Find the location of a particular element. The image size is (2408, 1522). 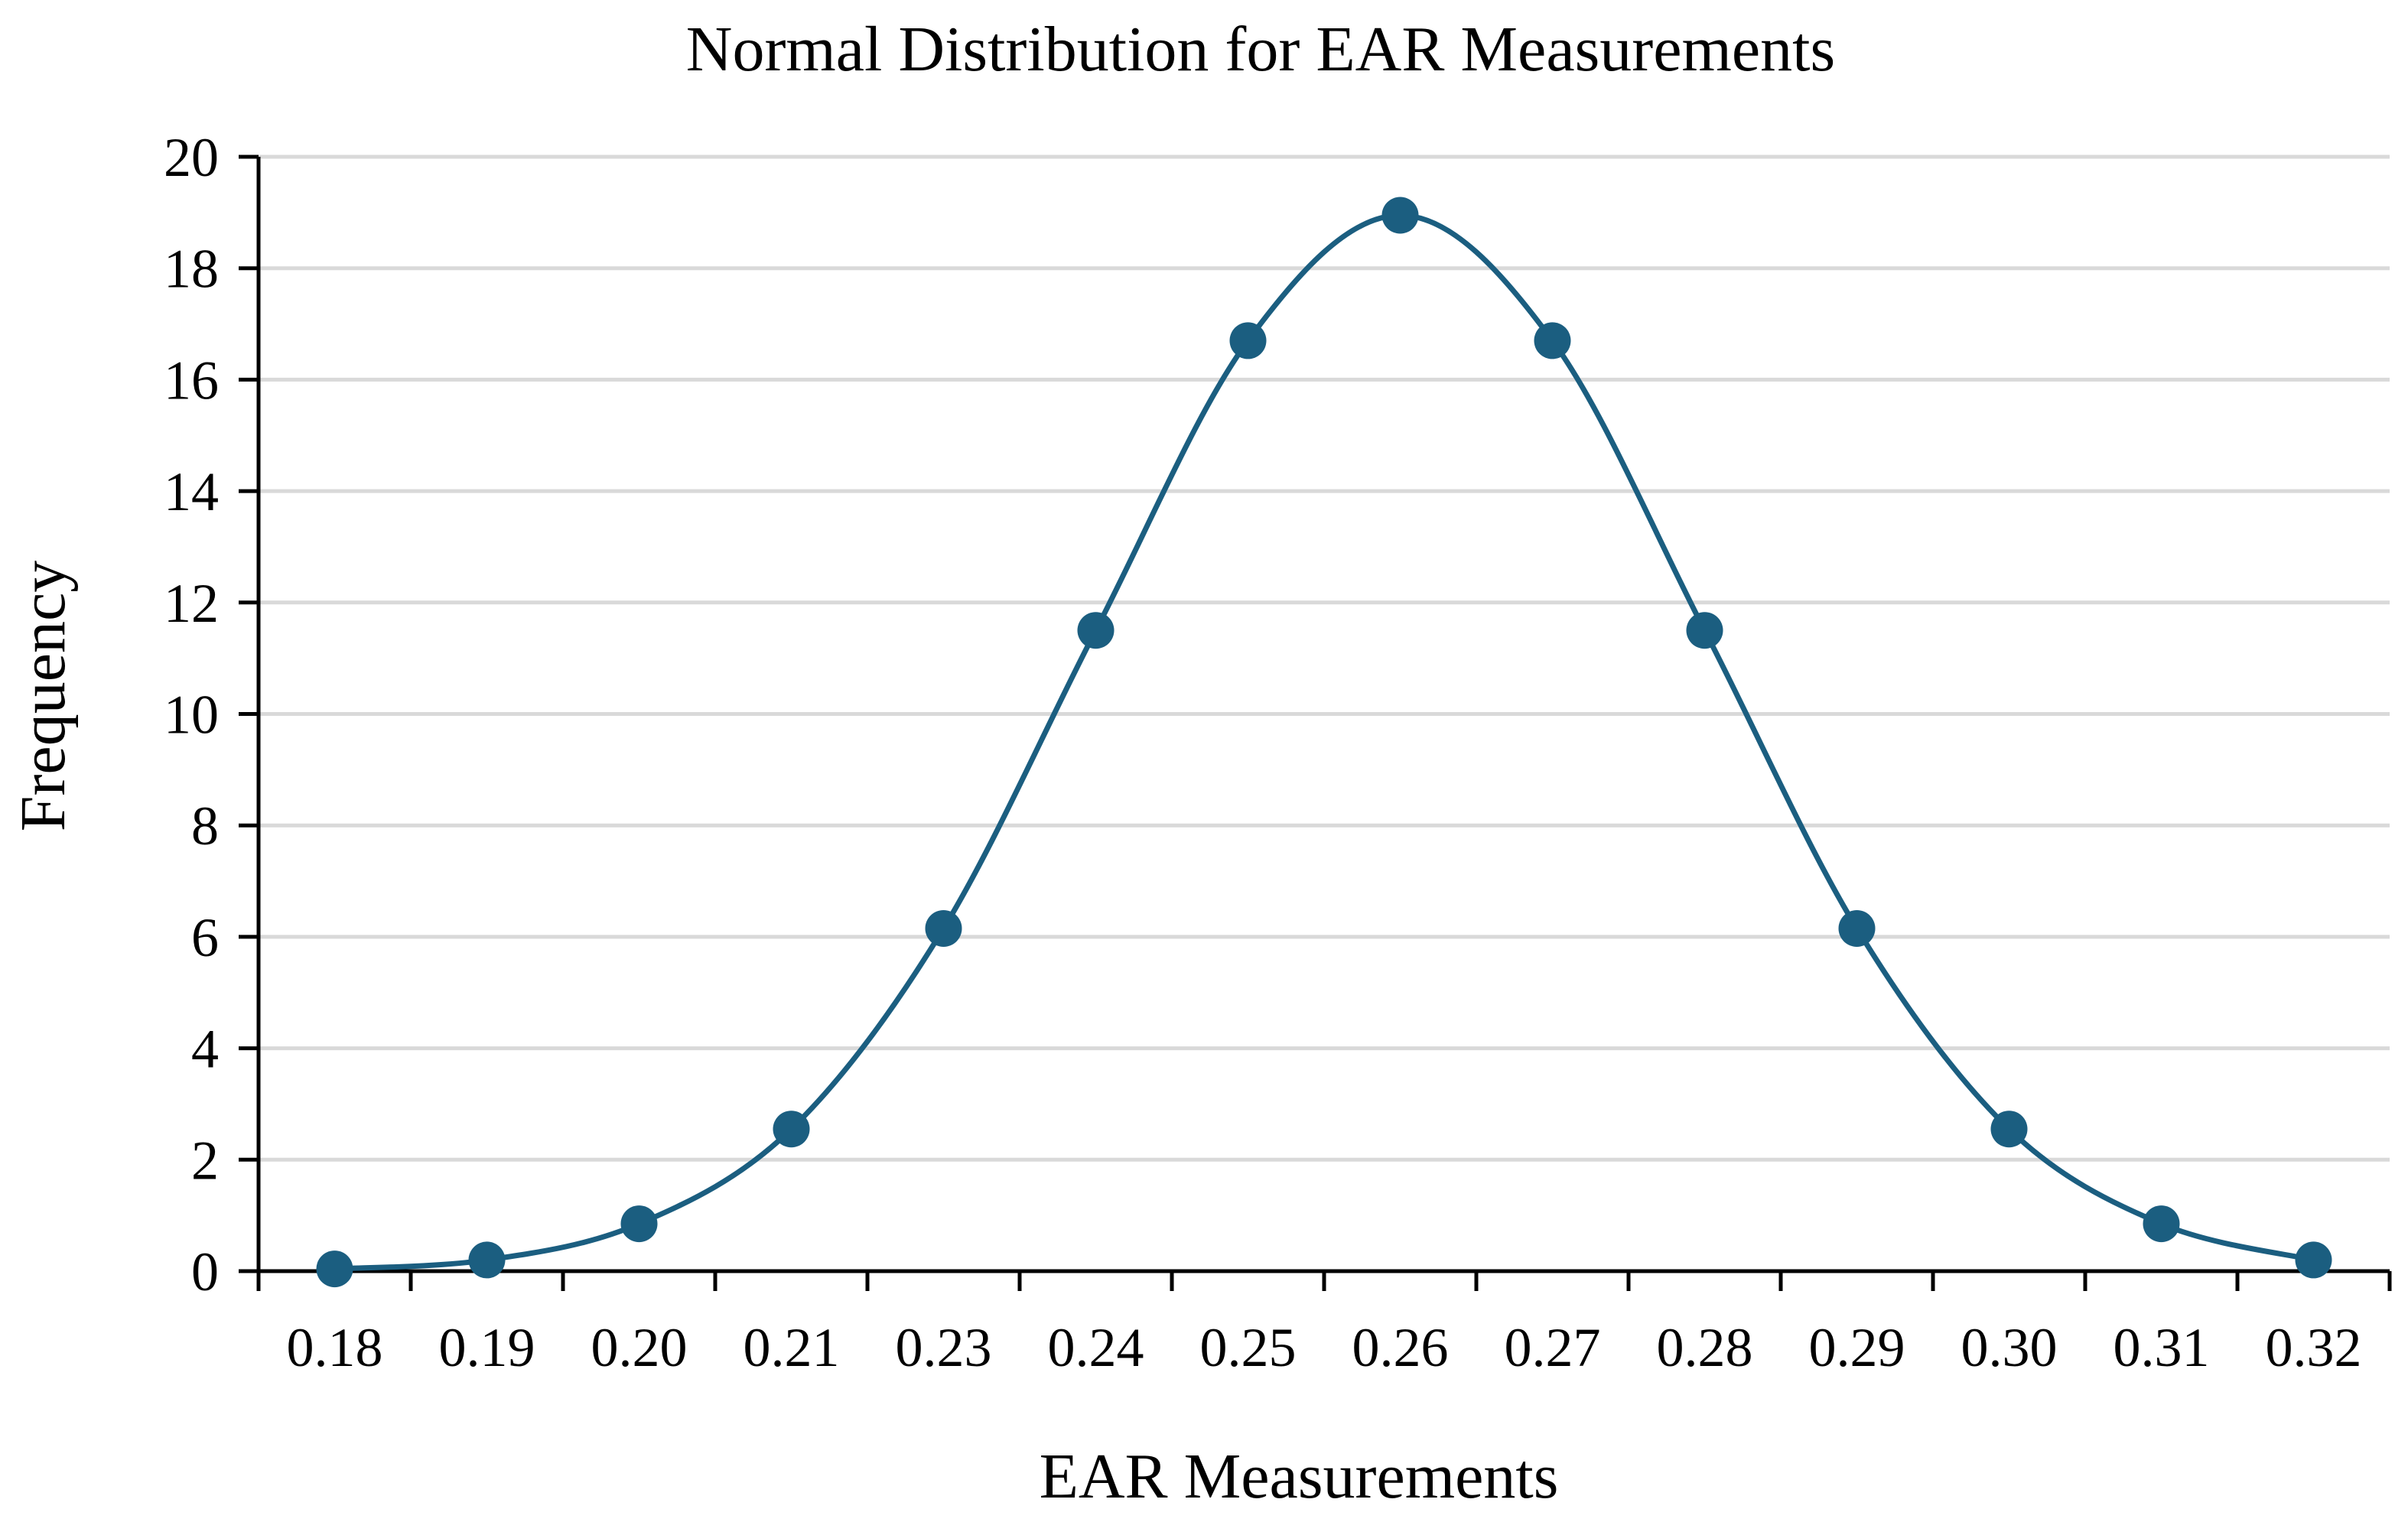

y-tick-label: 10 is located at coordinates (191, 715).